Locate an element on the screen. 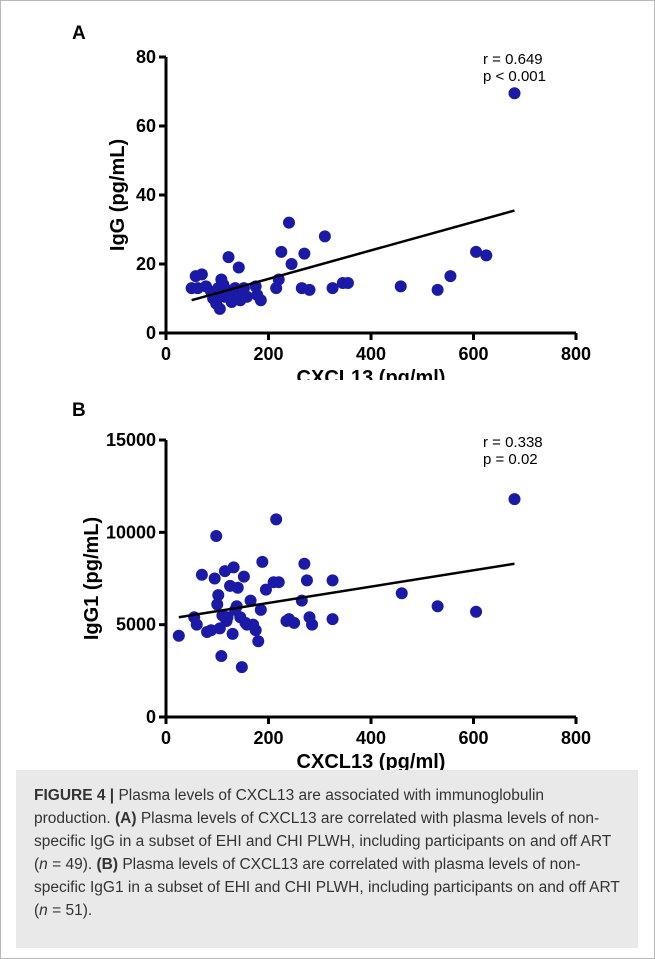 The height and width of the screenshot is (959, 655). y-tick-label: 15000 is located at coordinates (131, 440).